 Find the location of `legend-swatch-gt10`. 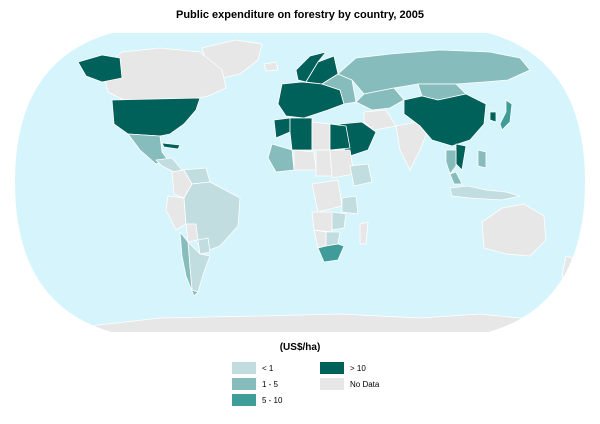

legend-swatch-gt10 is located at coordinates (332, 368).